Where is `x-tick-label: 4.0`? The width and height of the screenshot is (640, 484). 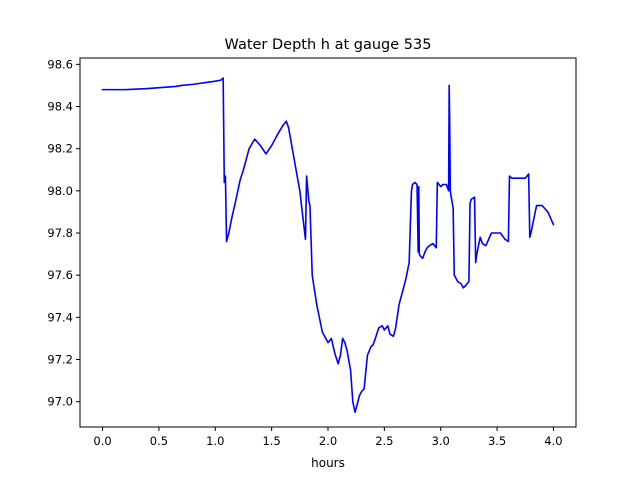
x-tick-label: 4.0 is located at coordinates (553, 441).